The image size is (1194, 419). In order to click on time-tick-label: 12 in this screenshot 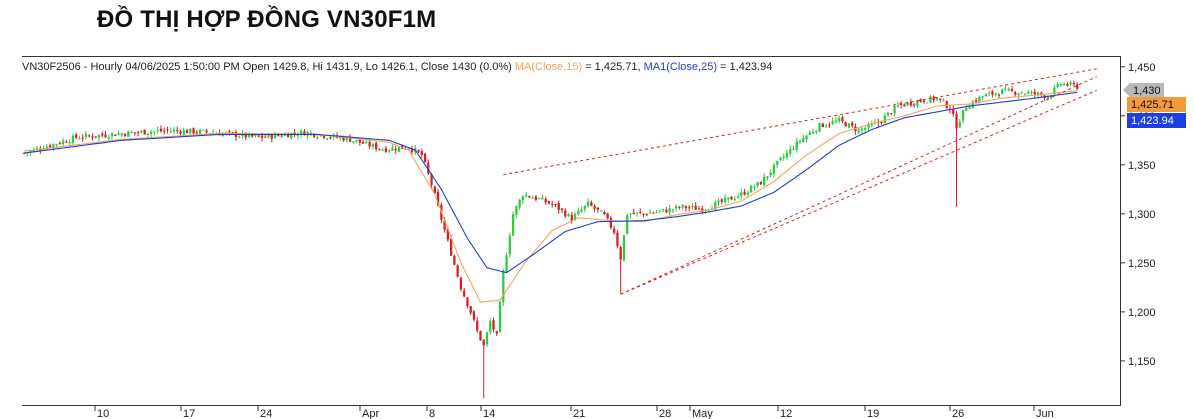, I will do `click(786, 413)`.